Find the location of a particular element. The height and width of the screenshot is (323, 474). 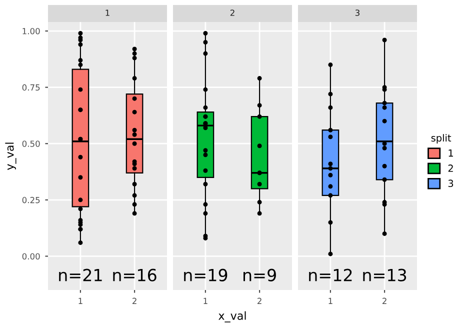

annotation: n=16 is located at coordinates (134, 275).